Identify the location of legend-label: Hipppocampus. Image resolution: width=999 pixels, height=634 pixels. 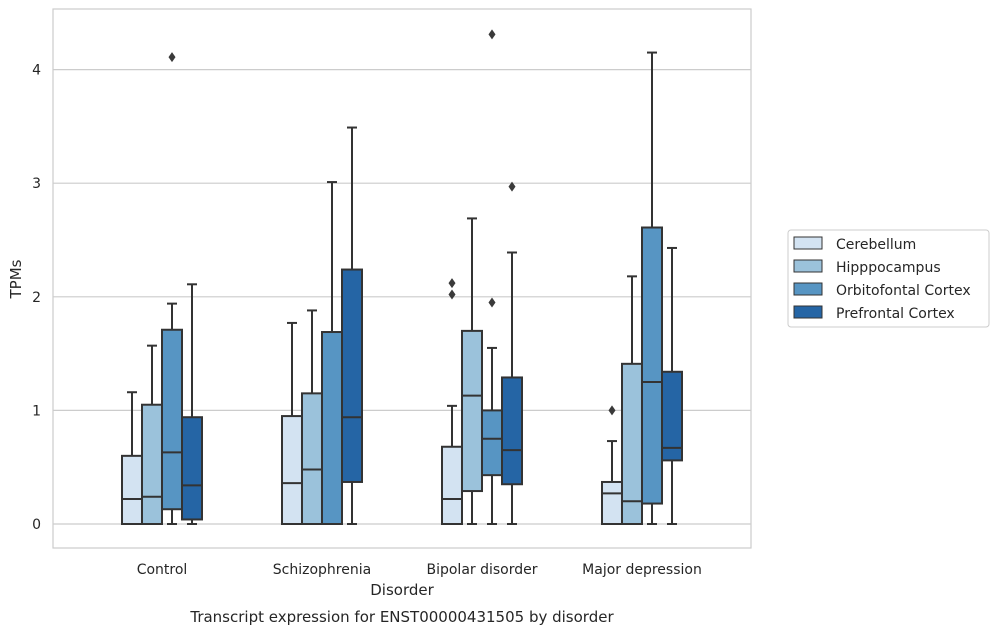
(888, 268).